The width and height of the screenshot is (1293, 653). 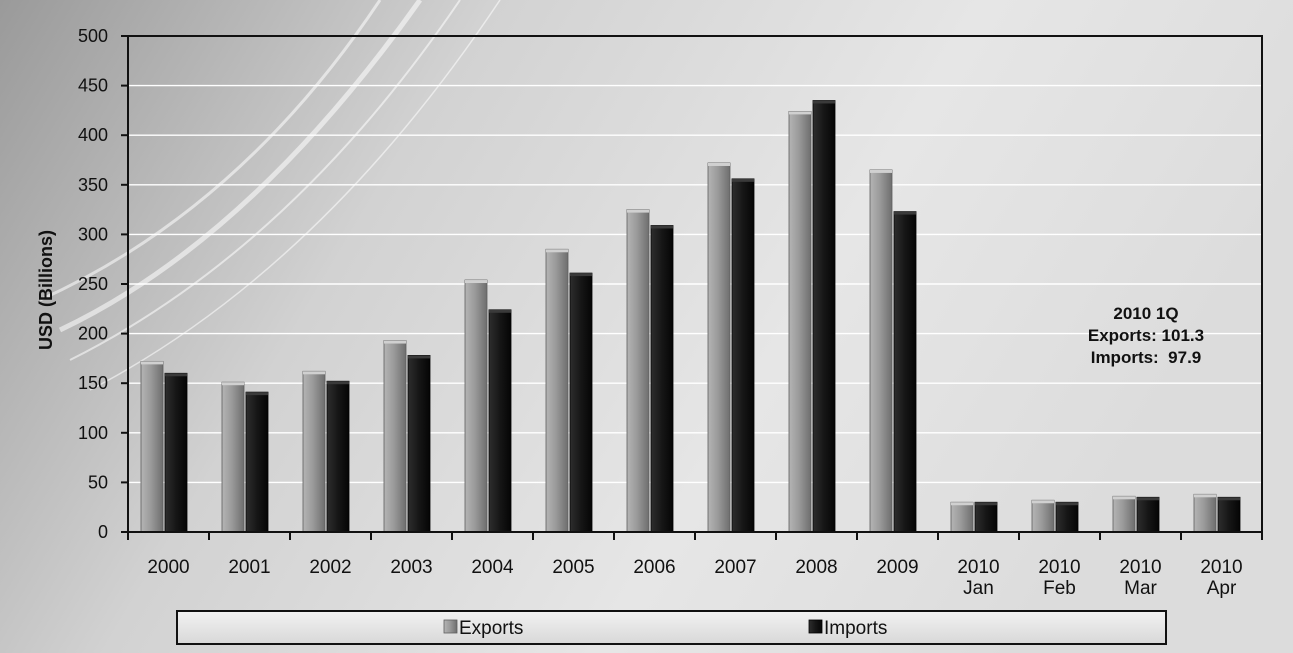 What do you see at coordinates (93, 433) in the screenshot?
I see `y-tick-label: 100` at bounding box center [93, 433].